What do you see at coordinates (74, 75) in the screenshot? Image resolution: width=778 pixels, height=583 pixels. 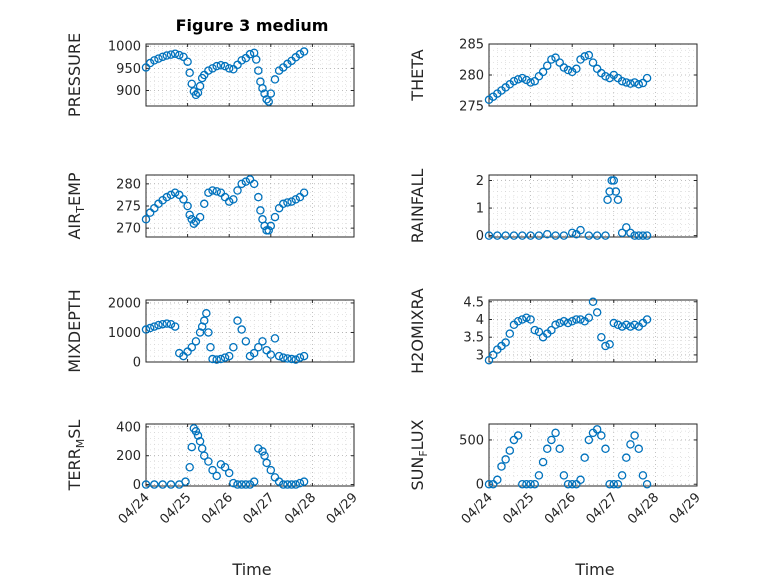 I see `y-axis-label: PRESSURE` at bounding box center [74, 75].